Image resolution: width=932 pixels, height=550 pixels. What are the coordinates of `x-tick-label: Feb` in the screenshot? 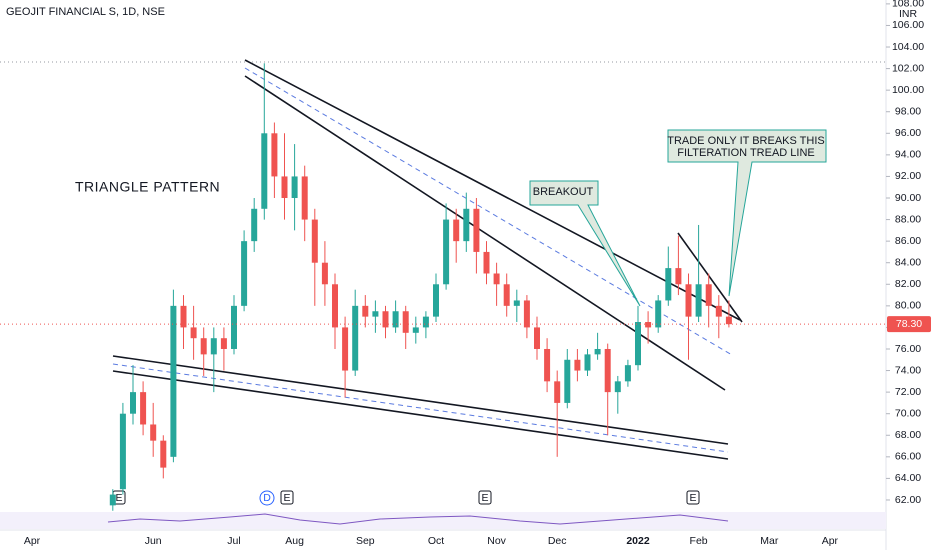 It's located at (699, 541).